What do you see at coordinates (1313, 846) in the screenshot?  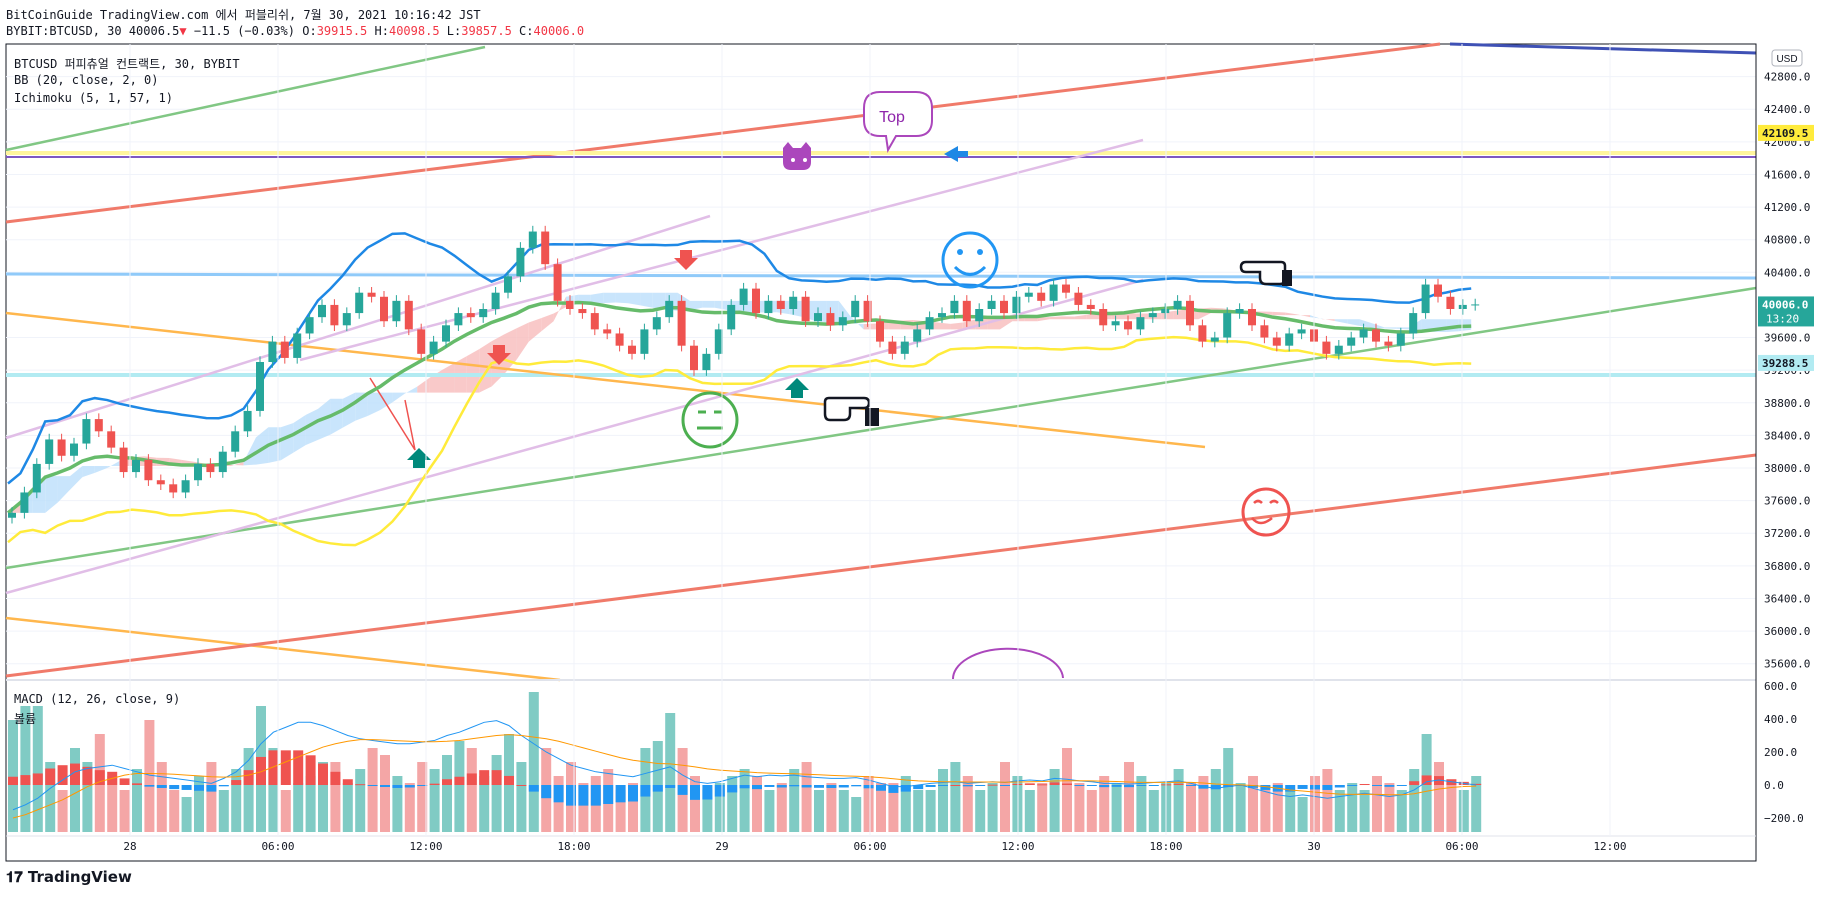 I see `time-tick-label: 30` at bounding box center [1313, 846].